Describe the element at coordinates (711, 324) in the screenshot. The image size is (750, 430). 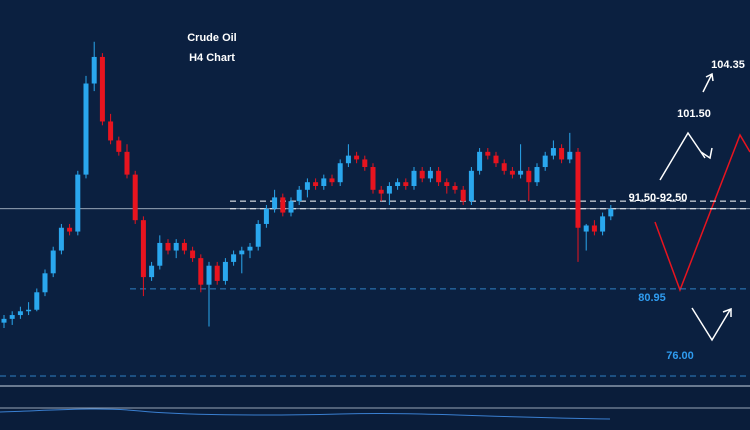
I see `projection-down` at that location.